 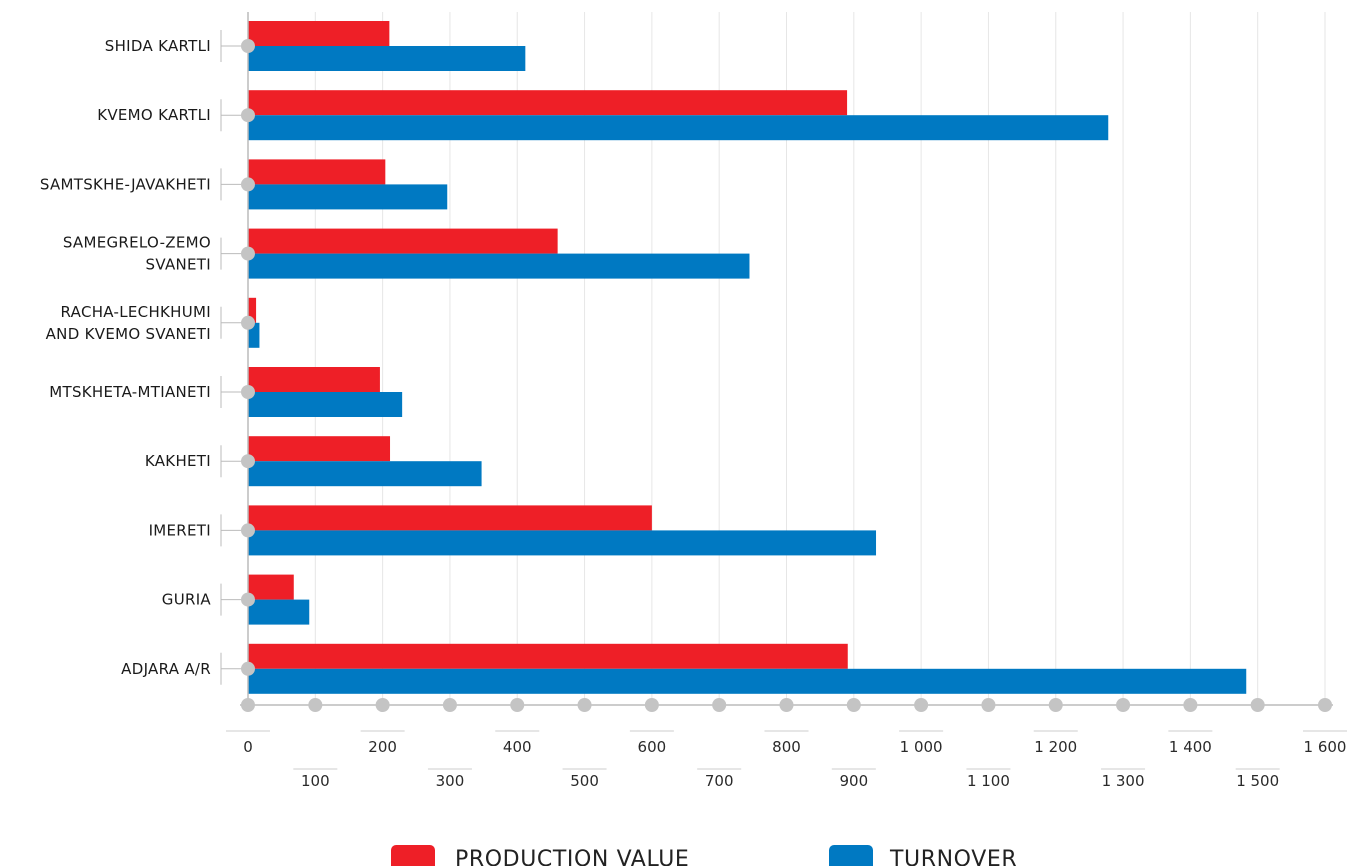 What do you see at coordinates (517, 747) in the screenshot?
I see `x-tick-label: 400` at bounding box center [517, 747].